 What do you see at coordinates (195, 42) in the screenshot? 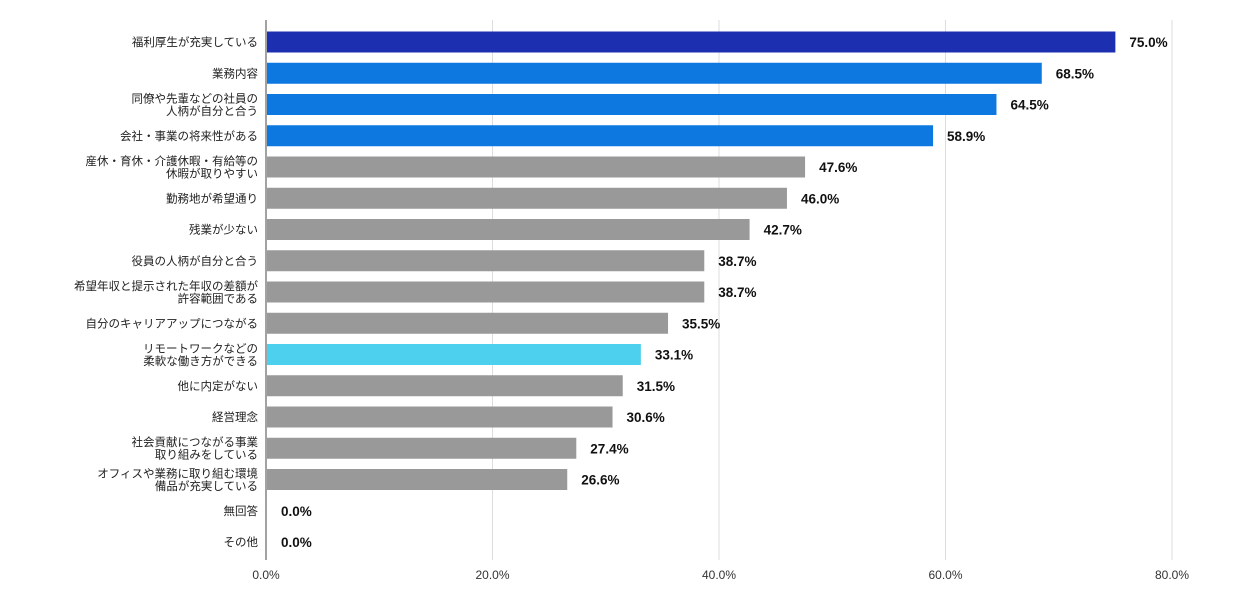
I see `category-label: 福利厚生が充実している` at bounding box center [195, 42].